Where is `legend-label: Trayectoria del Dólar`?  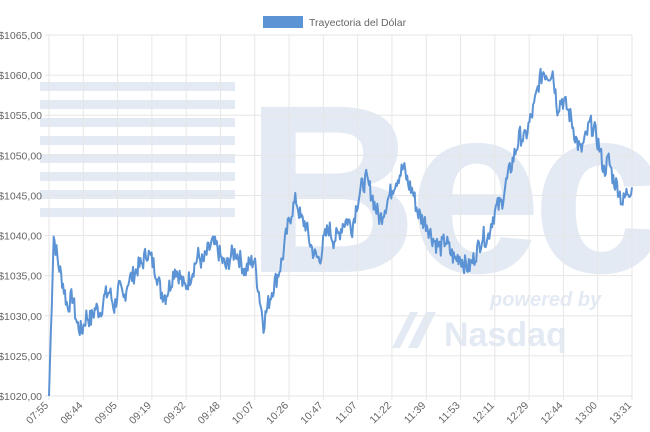 legend-label: Trayectoria del Dólar is located at coordinates (358, 23).